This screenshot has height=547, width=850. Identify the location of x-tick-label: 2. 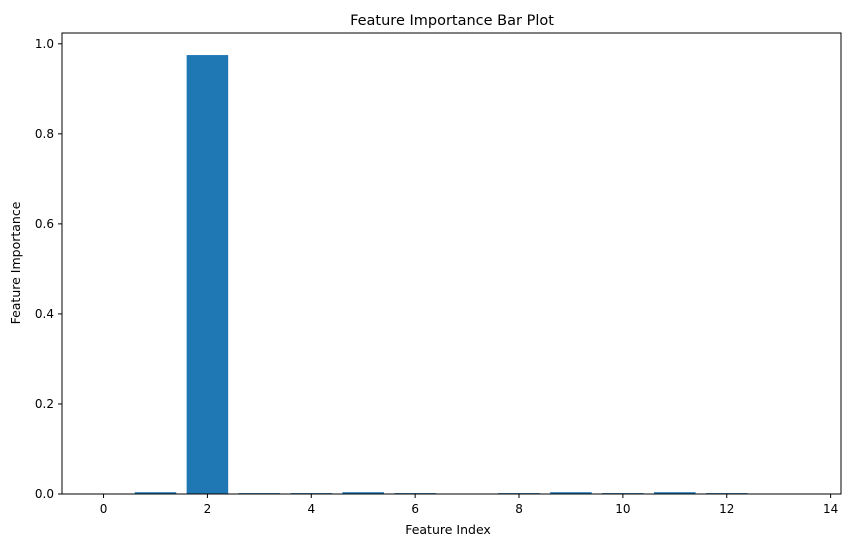
(208, 509).